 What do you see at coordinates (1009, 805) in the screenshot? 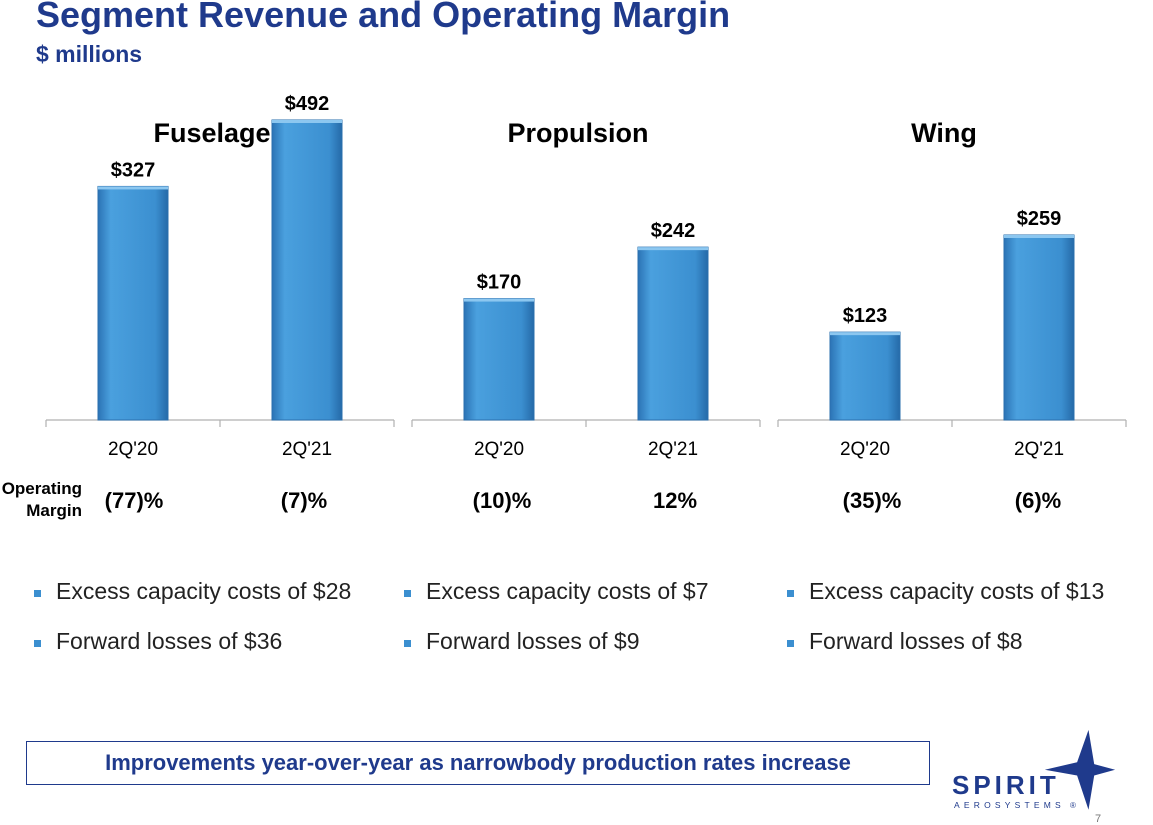
I see `logo-tagline: AEROSYSTEMS` at bounding box center [1009, 805].